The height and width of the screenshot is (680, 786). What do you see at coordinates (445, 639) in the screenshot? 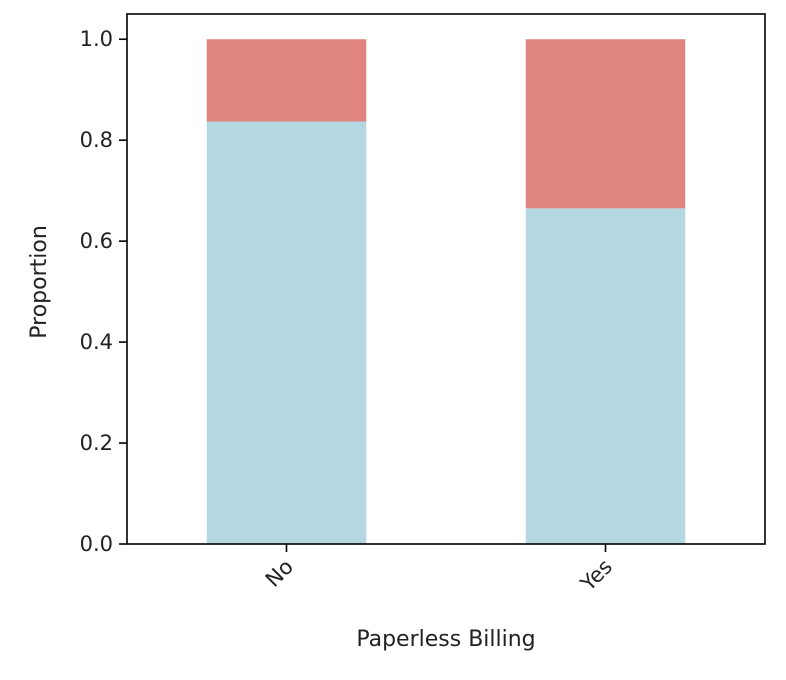
I see `x-axis-label: Paperless Billing` at bounding box center [445, 639].